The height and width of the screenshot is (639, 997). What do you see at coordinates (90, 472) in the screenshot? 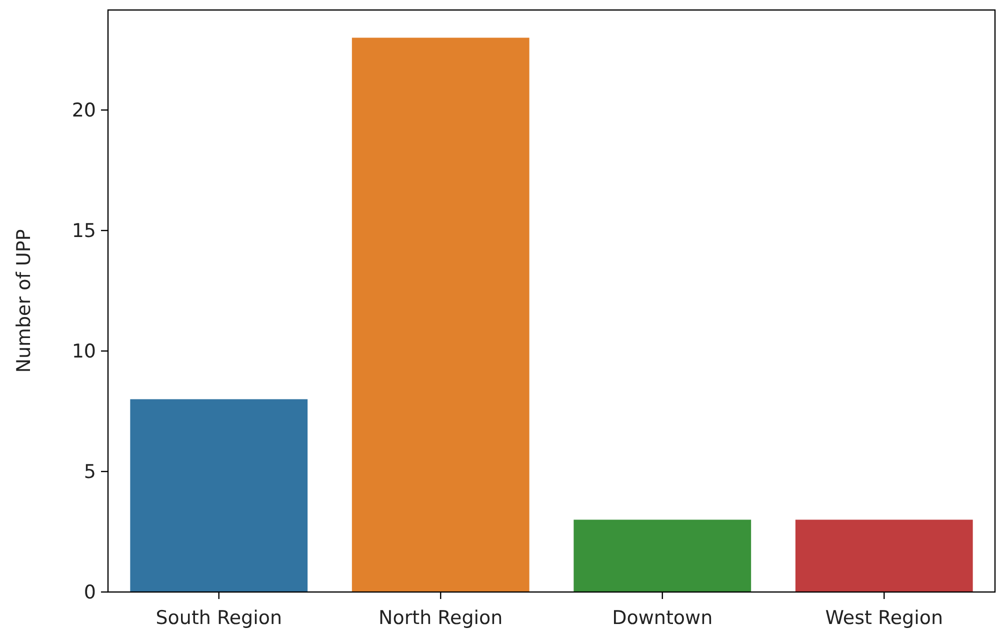
I see `y-tick-label: 5` at bounding box center [90, 472].